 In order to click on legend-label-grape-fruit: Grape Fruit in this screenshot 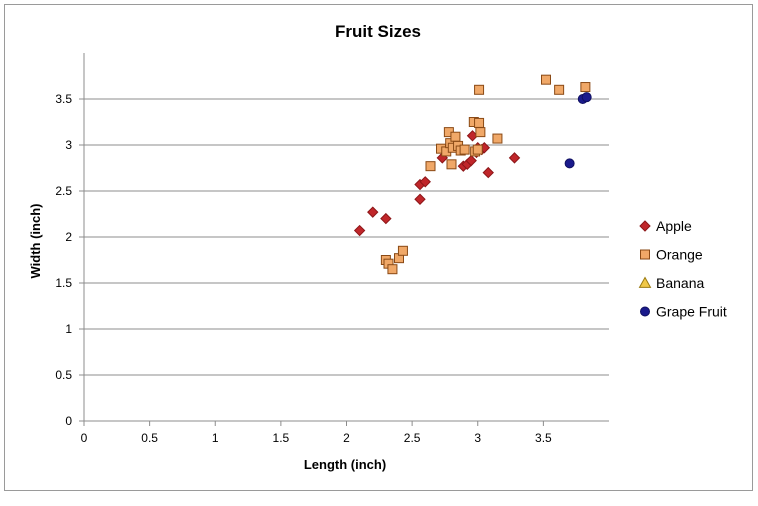, I will do `click(691, 312)`.